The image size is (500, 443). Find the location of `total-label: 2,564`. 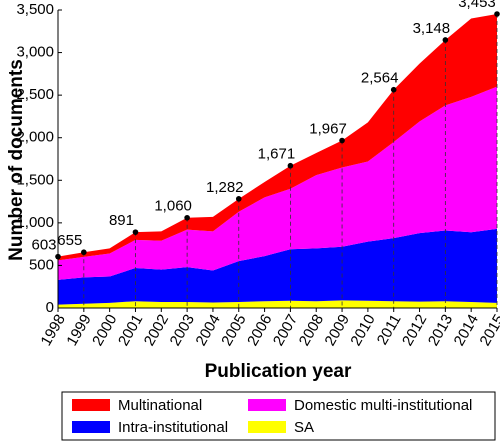

total-label: 2,564 is located at coordinates (380, 78).